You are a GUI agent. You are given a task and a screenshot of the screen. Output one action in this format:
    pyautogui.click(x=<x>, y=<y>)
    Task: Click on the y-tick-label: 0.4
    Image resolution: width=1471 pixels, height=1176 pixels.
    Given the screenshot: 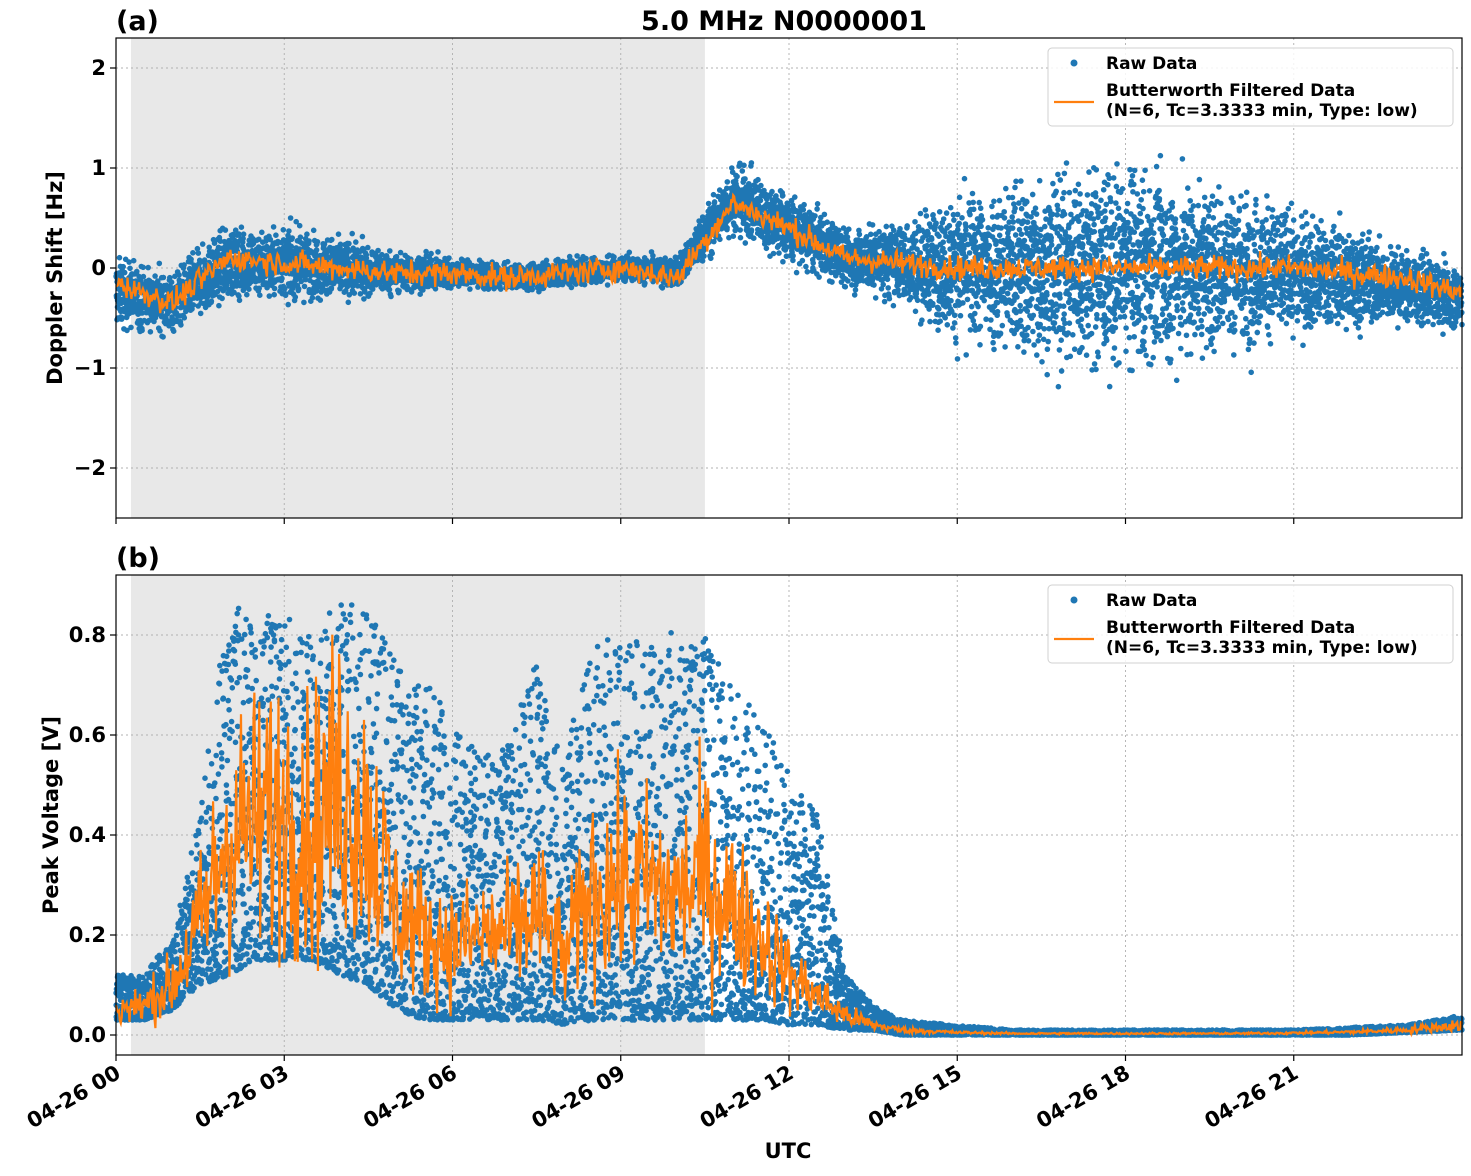 What is the action you would take?
    pyautogui.click(x=87, y=835)
    